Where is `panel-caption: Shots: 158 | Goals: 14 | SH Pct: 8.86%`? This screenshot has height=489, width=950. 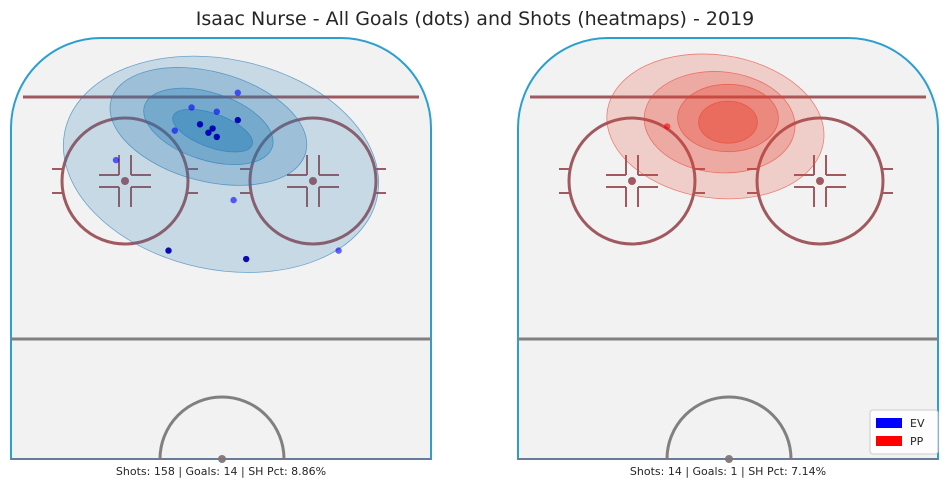
panel-caption: Shots: 158 | Goals: 14 | SH Pct: 8.86% is located at coordinates (221, 471).